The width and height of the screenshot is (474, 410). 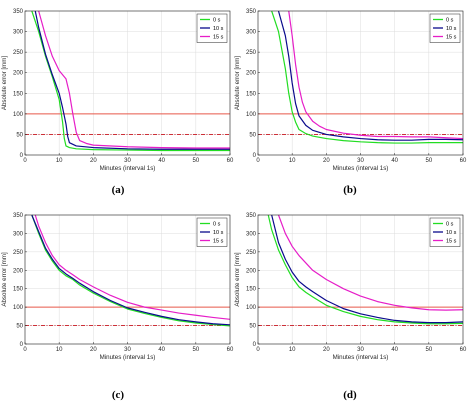 I want to click on panel-label: (a), so click(x=118, y=190).